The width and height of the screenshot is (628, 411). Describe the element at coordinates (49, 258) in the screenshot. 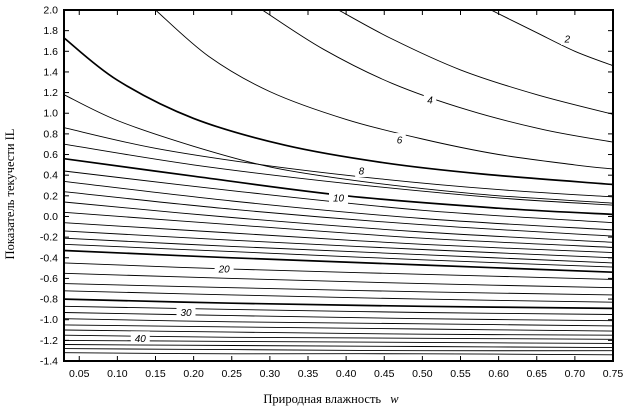

I see `y-tick-label: -0.4` at that location.